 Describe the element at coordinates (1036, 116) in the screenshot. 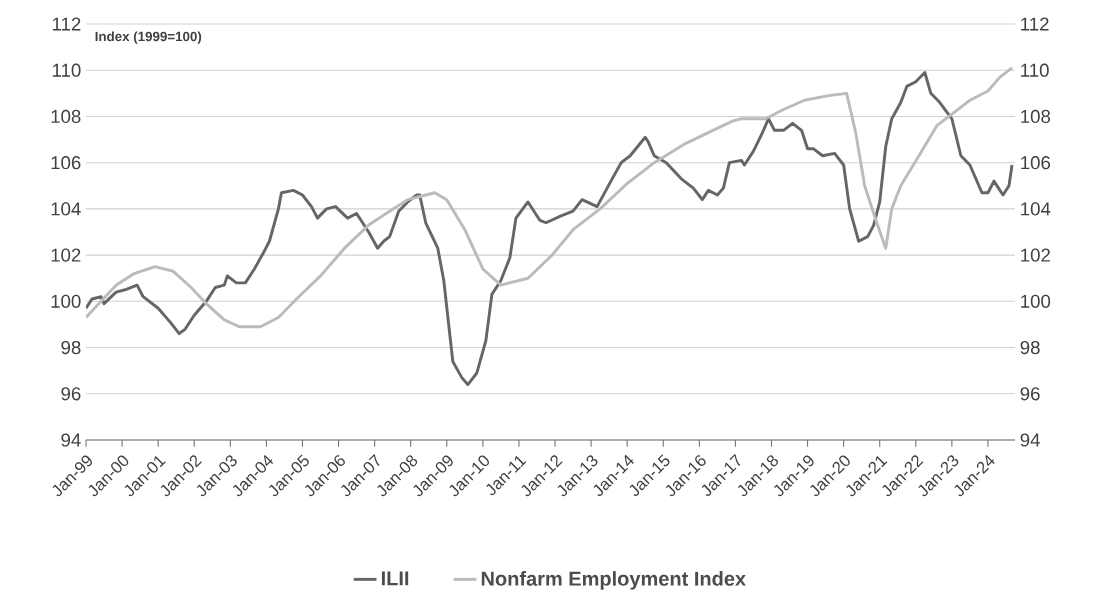

I see `y2-tick-label: 108` at that location.